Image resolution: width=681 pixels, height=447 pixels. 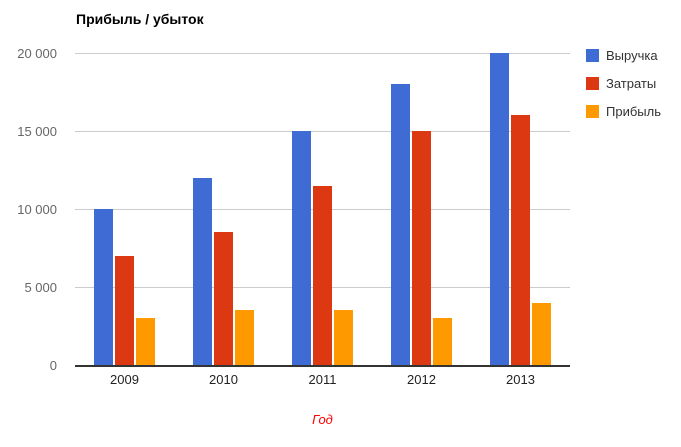 I want to click on bar-revenue-2010, so click(x=202, y=271).